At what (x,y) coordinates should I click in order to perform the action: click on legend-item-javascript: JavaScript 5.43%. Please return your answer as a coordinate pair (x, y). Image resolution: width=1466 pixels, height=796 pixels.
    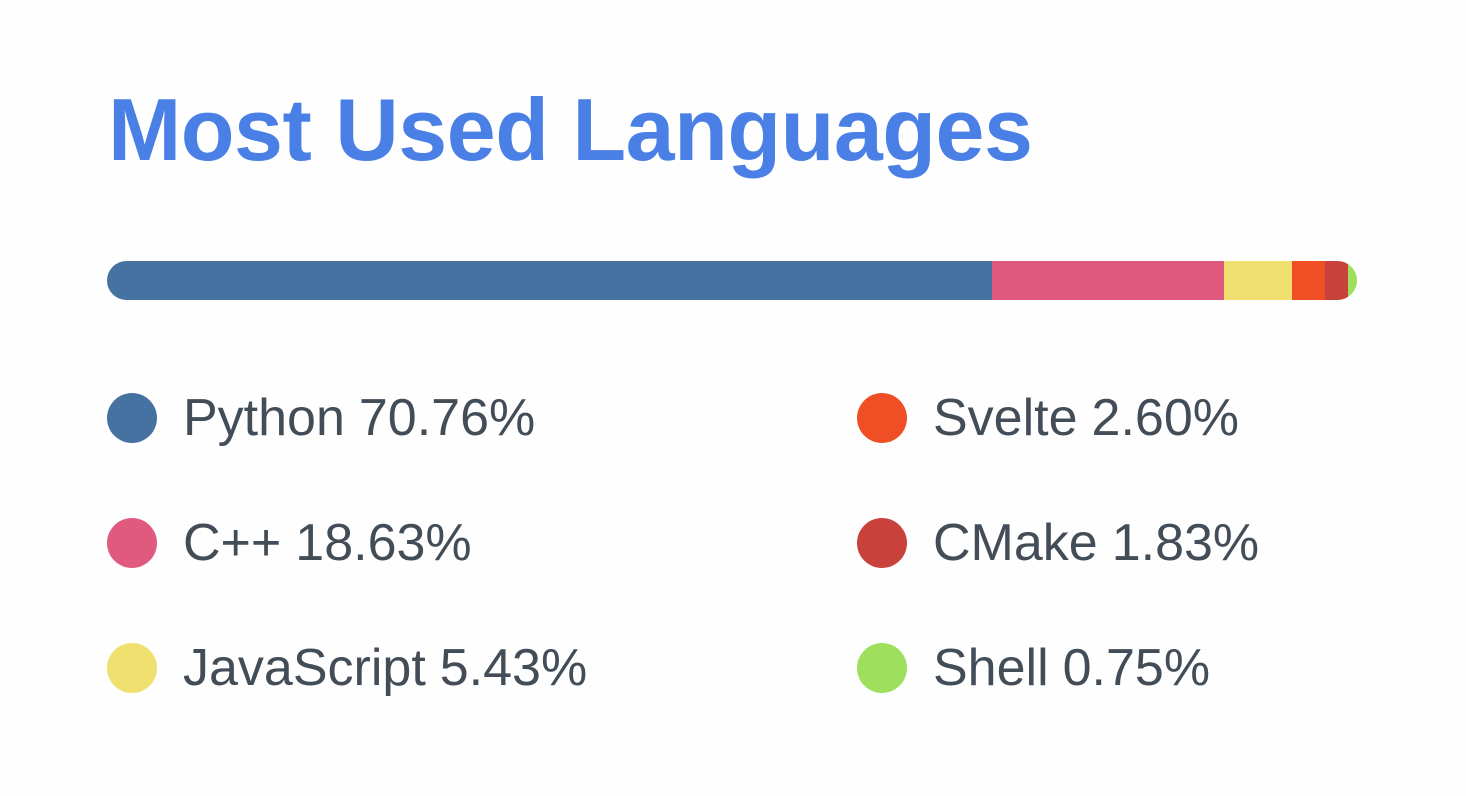
    Looking at the image, I should click on (347, 668).